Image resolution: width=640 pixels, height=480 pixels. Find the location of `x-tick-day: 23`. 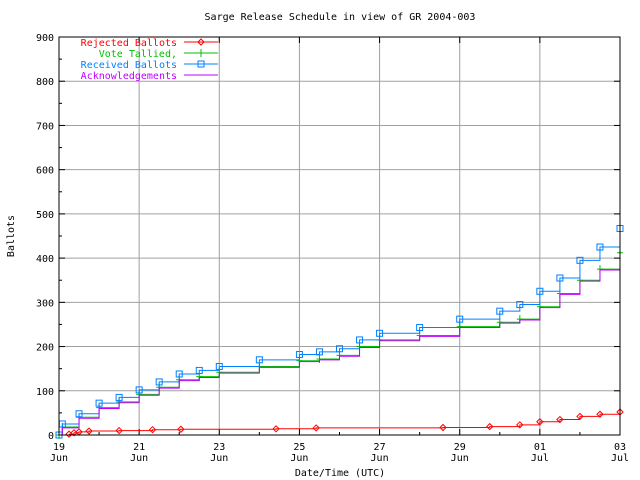

x-tick-day: 23 is located at coordinates (219, 447).